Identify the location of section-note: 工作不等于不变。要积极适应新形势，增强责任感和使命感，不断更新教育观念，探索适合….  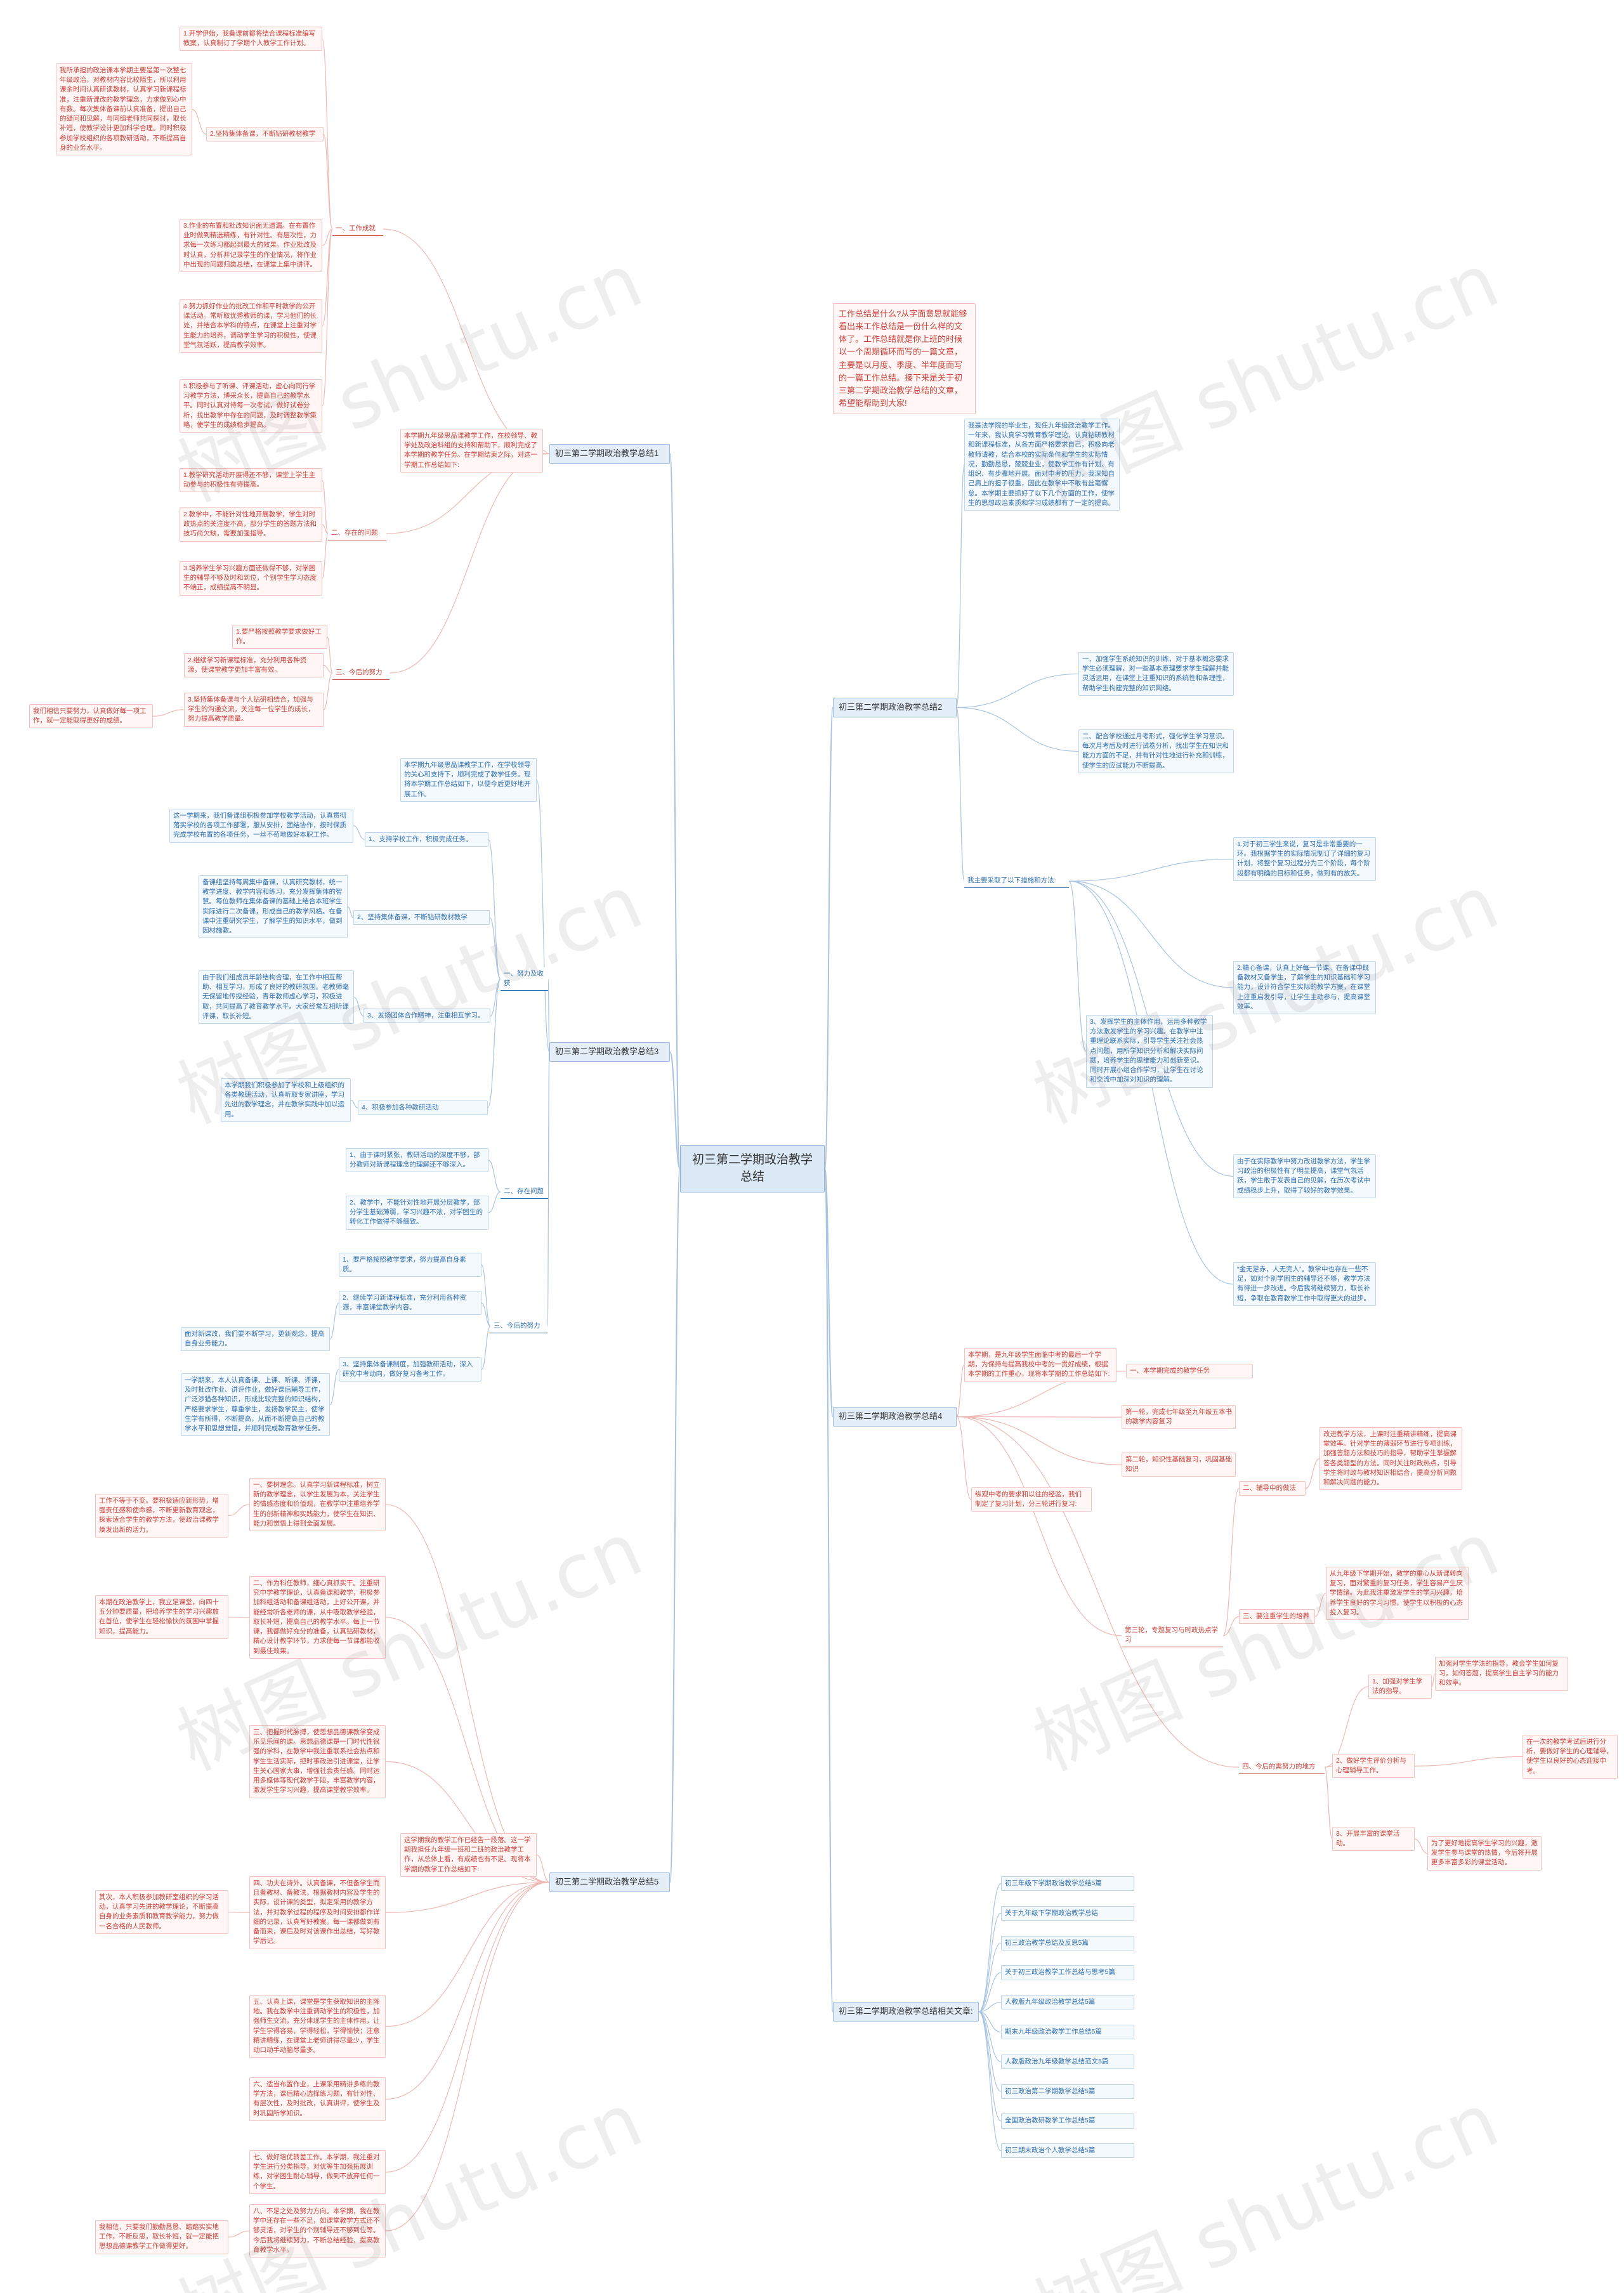
(161, 1516).